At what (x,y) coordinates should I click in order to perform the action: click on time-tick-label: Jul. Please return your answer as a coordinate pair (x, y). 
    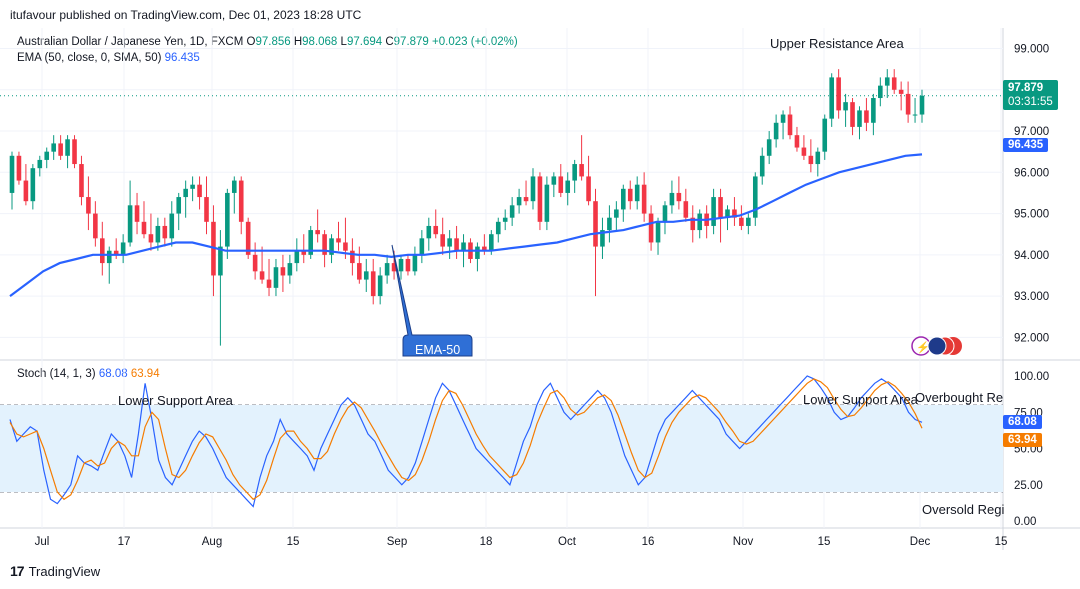
    Looking at the image, I should click on (42, 542).